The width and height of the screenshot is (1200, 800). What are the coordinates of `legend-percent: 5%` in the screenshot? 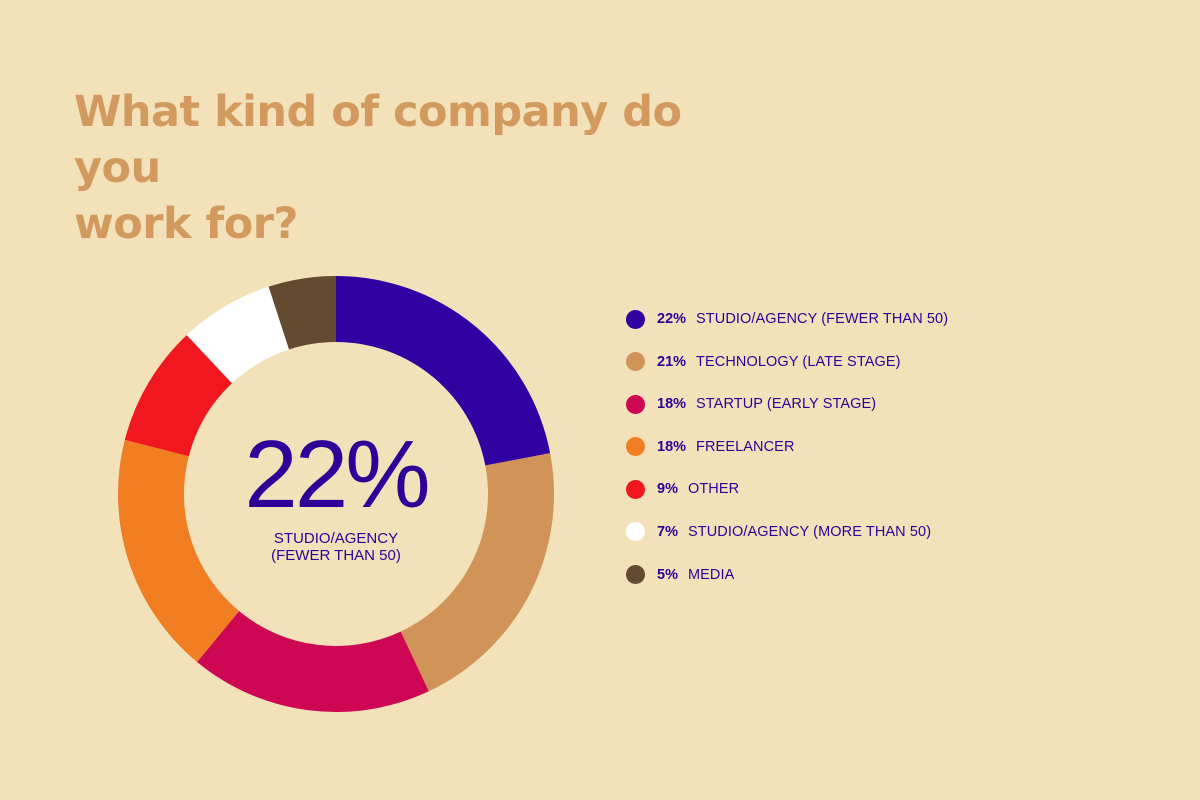 It's located at (667, 574).